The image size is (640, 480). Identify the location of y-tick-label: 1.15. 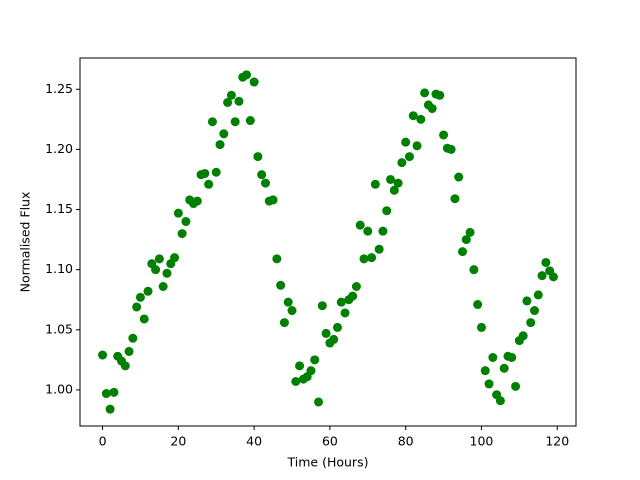
(59, 208).